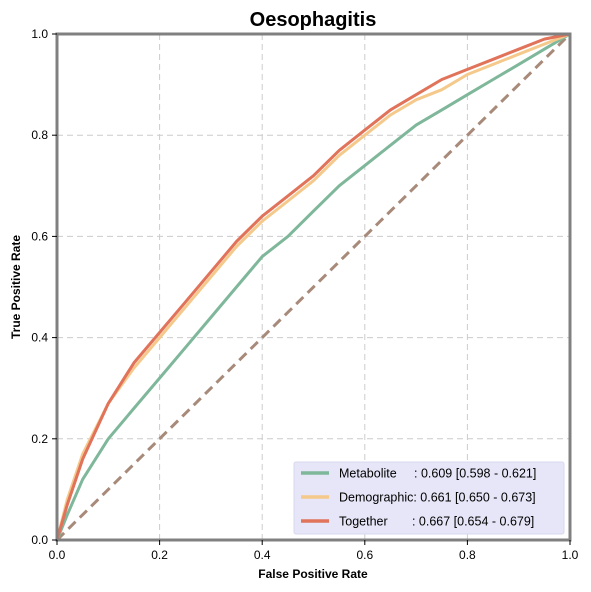  What do you see at coordinates (159, 555) in the screenshot?
I see `x-tick-label: 0.2` at bounding box center [159, 555].